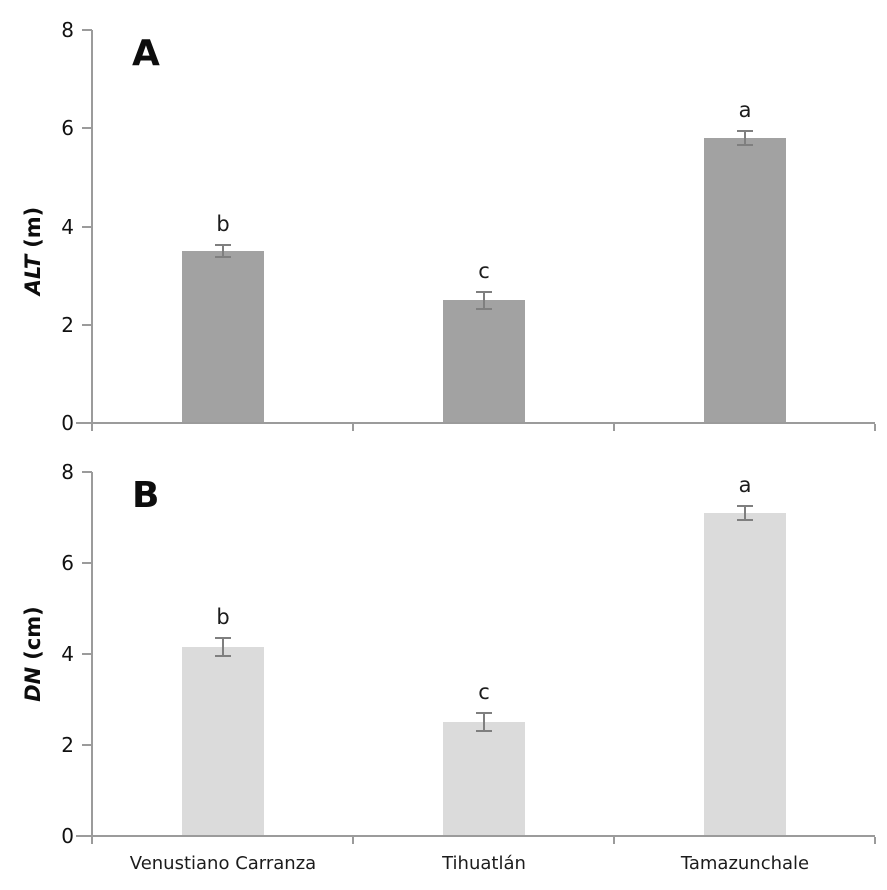 The image size is (887, 890). I want to click on panel-letter: A, so click(146, 53).